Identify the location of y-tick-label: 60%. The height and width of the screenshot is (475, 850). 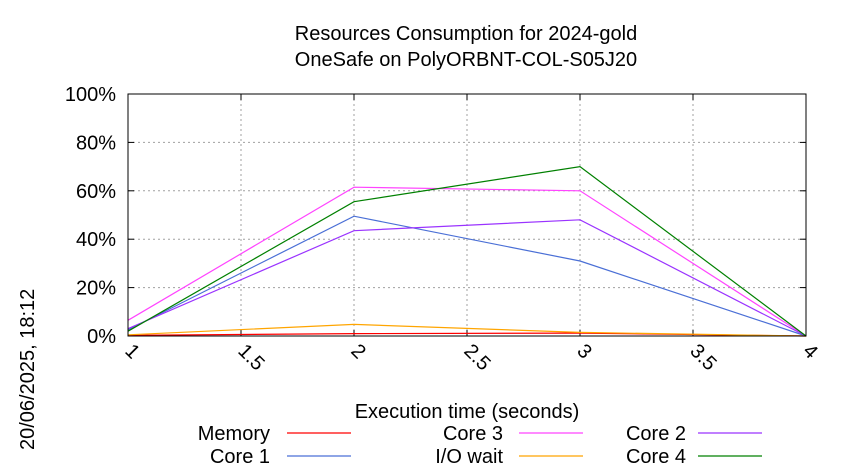
(96, 192).